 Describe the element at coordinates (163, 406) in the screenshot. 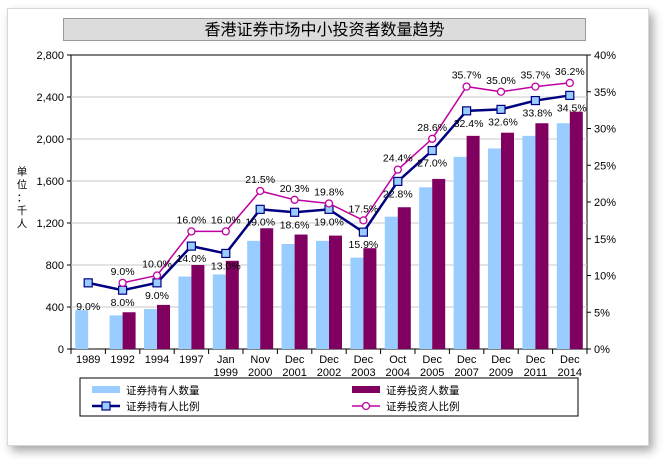

I see `legend-label: 证券持有人比例` at that location.